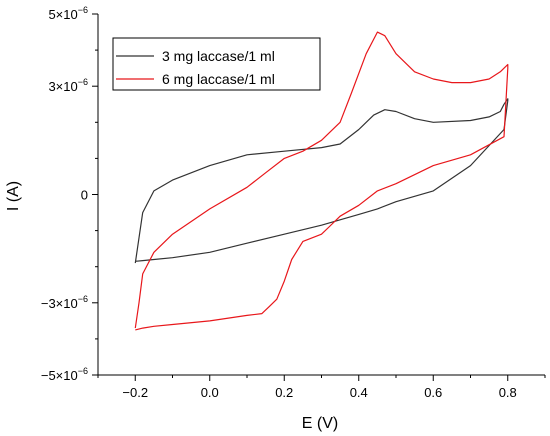 The height and width of the screenshot is (436, 550). Describe the element at coordinates (64, 374) in the screenshot. I see `y-tick-label: −5×10⁻⁶` at that location.